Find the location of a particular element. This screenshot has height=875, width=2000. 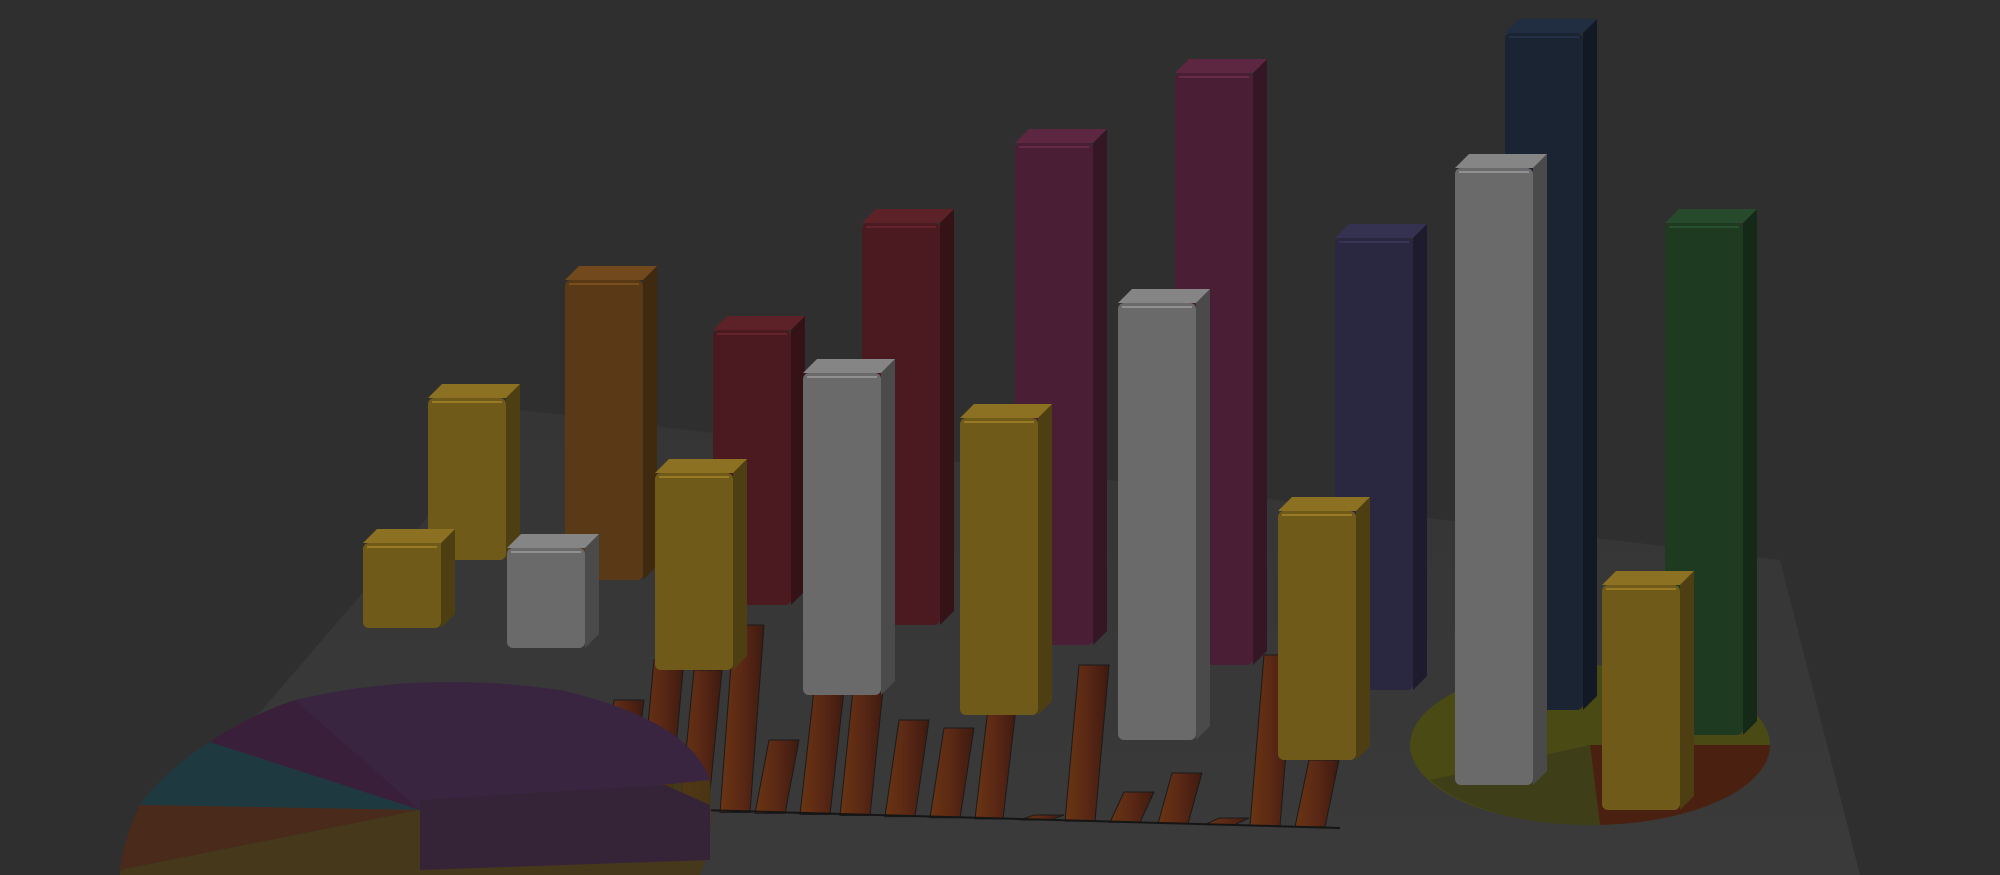

floor-chart-axis is located at coordinates (1020, 819).